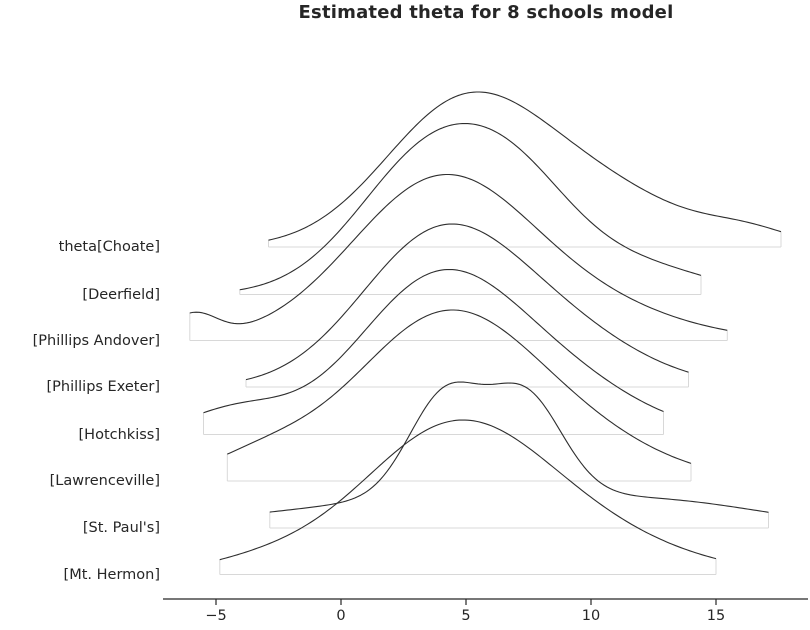  Describe the element at coordinates (466, 616) in the screenshot. I see `x-tick-label-5: 5` at that location.